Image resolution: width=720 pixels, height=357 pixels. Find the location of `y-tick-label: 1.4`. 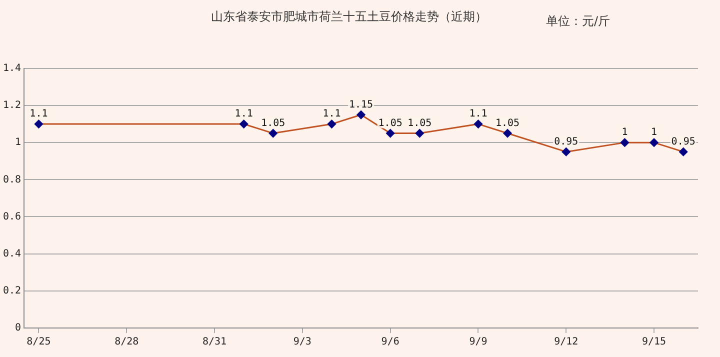

y-tick-label: 1.4 is located at coordinates (12, 68).